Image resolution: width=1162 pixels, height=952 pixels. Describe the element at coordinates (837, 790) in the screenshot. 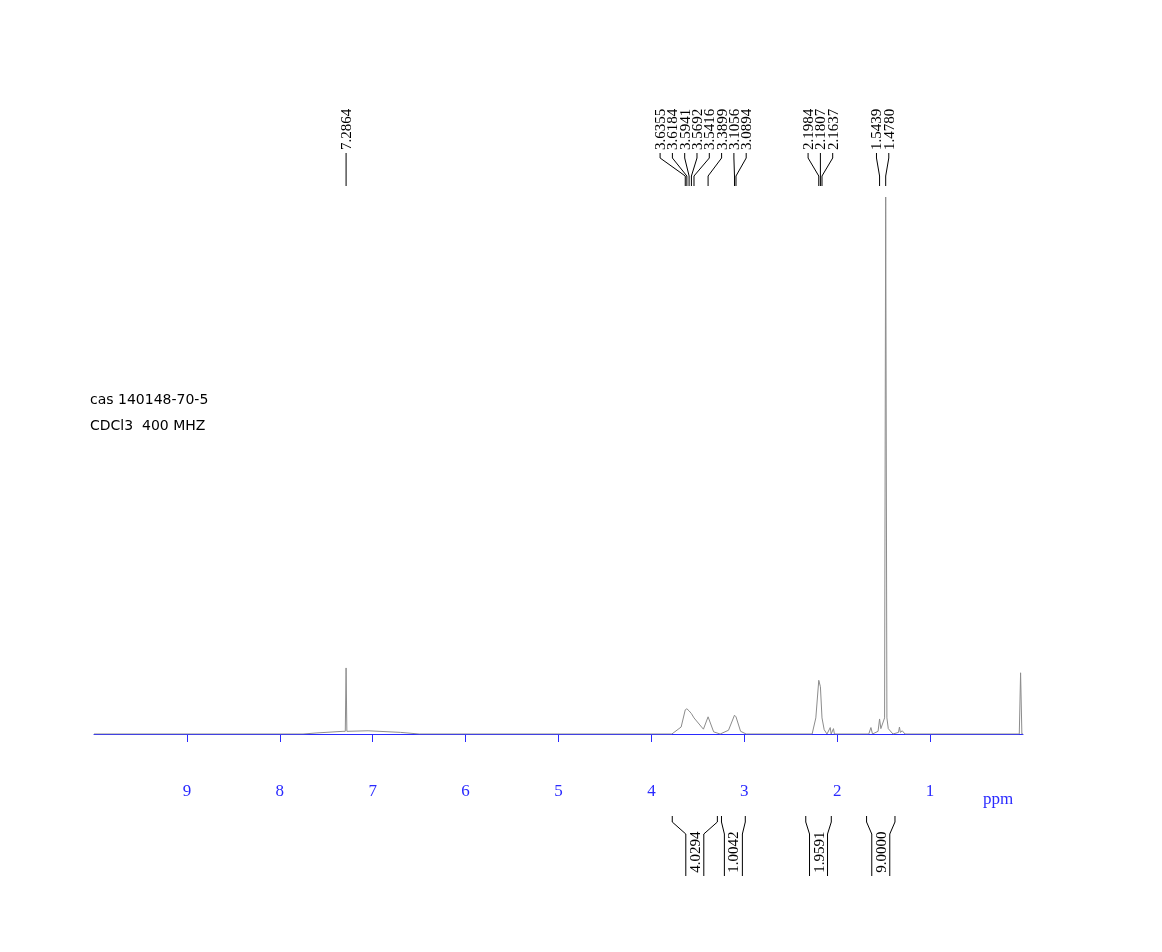

I see `x-tick-label: 2` at that location.